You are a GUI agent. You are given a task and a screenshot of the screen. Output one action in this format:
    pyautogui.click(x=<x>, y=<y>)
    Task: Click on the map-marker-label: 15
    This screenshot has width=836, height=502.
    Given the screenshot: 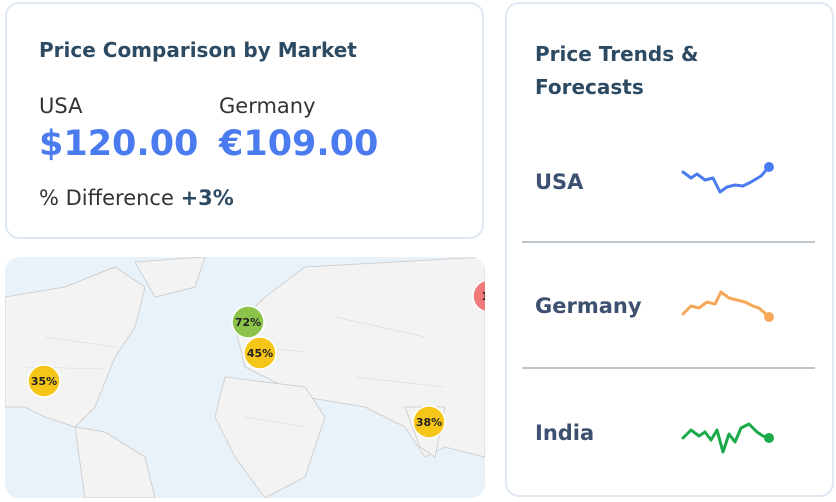 What is the action you would take?
    pyautogui.click(x=483, y=296)
    